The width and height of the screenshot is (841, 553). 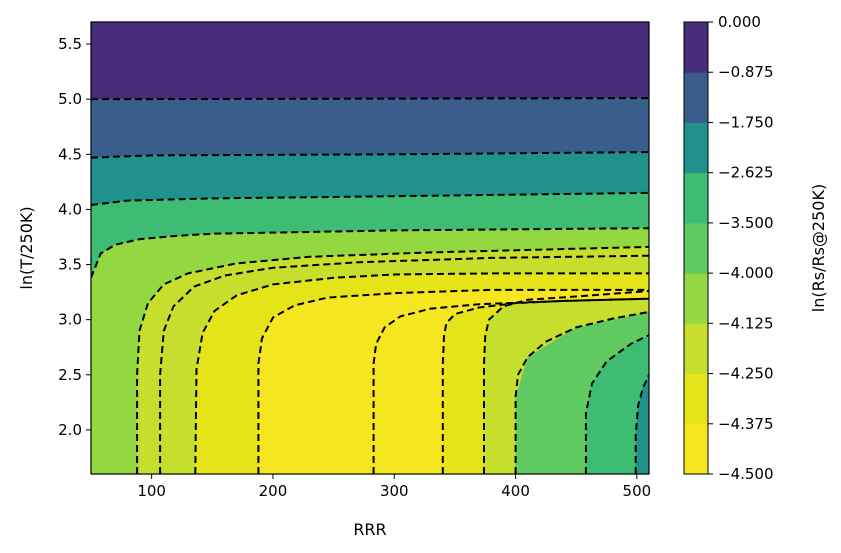 I want to click on colorbar-tick-label: 0.000, so click(x=739, y=22).